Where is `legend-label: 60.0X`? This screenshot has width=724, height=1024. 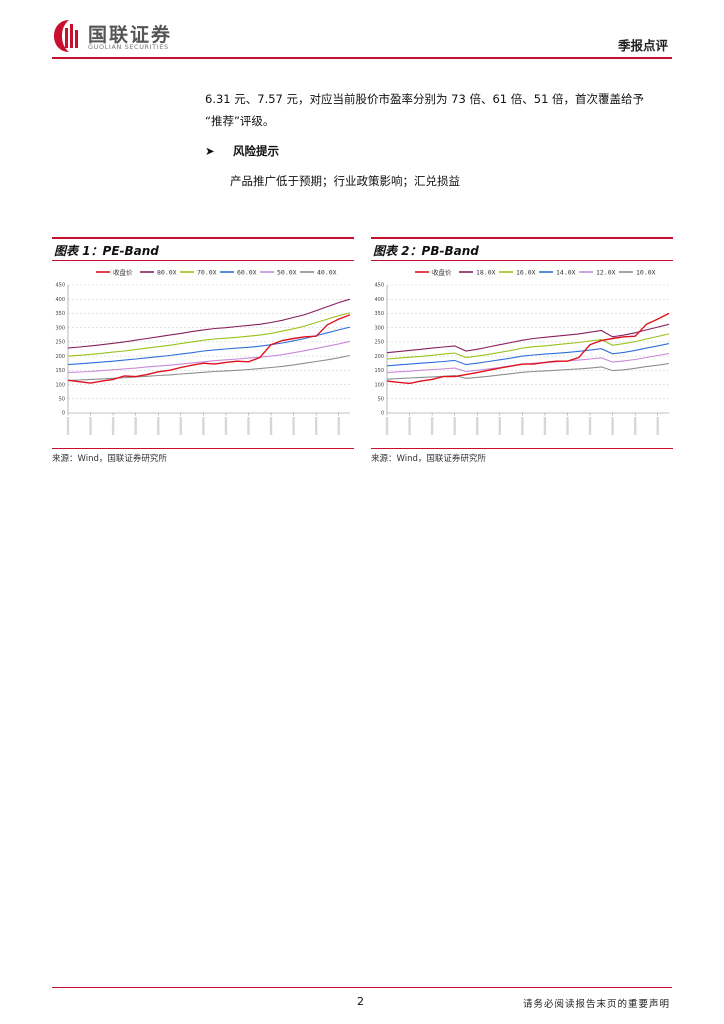
legend-label: 60.0X is located at coordinates (247, 273).